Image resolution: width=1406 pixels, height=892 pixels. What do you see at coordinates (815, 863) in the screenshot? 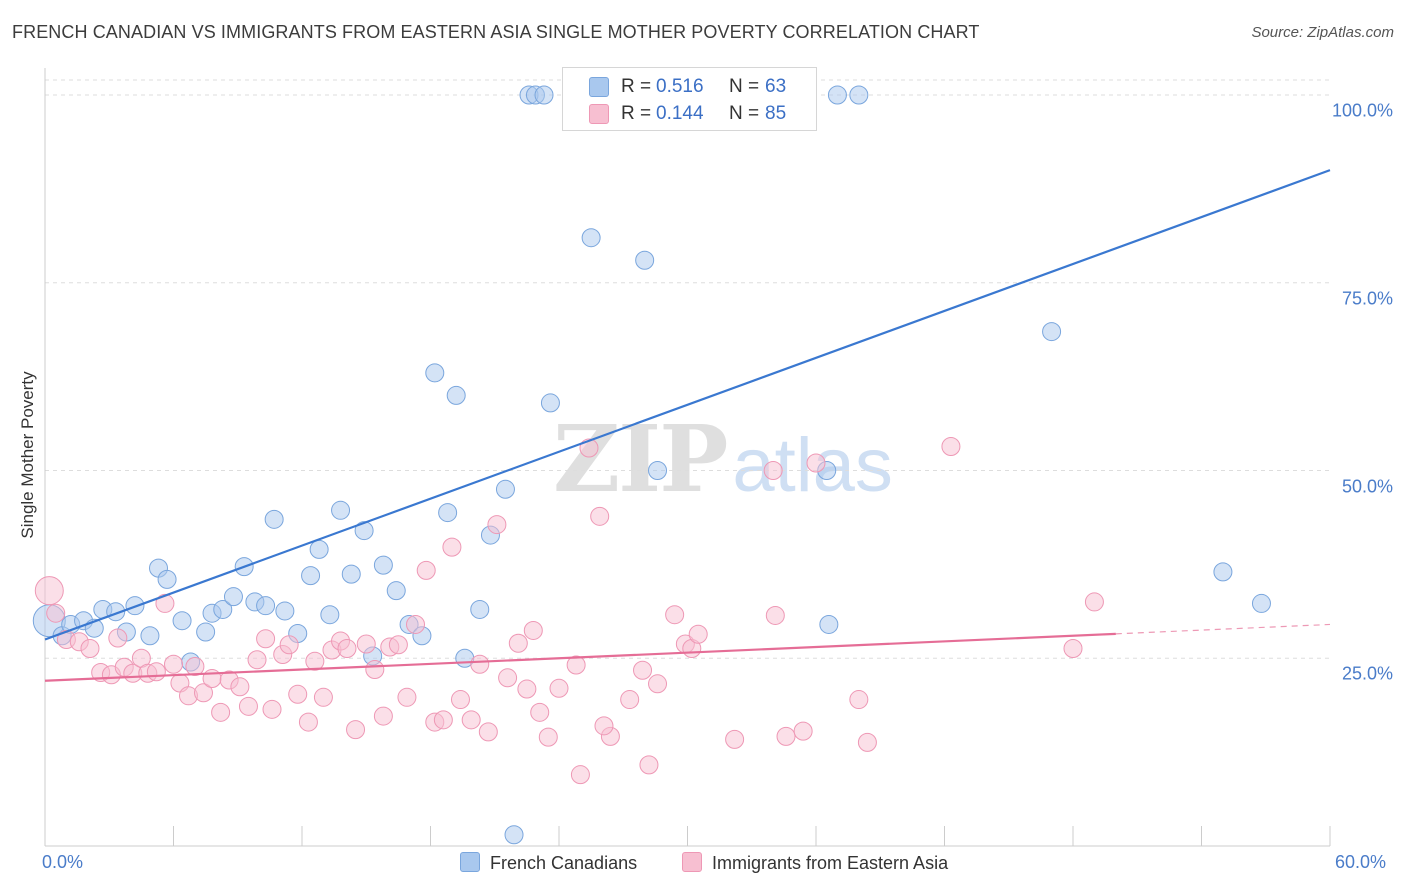
I see `legend-item-immigrants-eastern-asia: Immigrants from Eastern Asia` at bounding box center [815, 863].